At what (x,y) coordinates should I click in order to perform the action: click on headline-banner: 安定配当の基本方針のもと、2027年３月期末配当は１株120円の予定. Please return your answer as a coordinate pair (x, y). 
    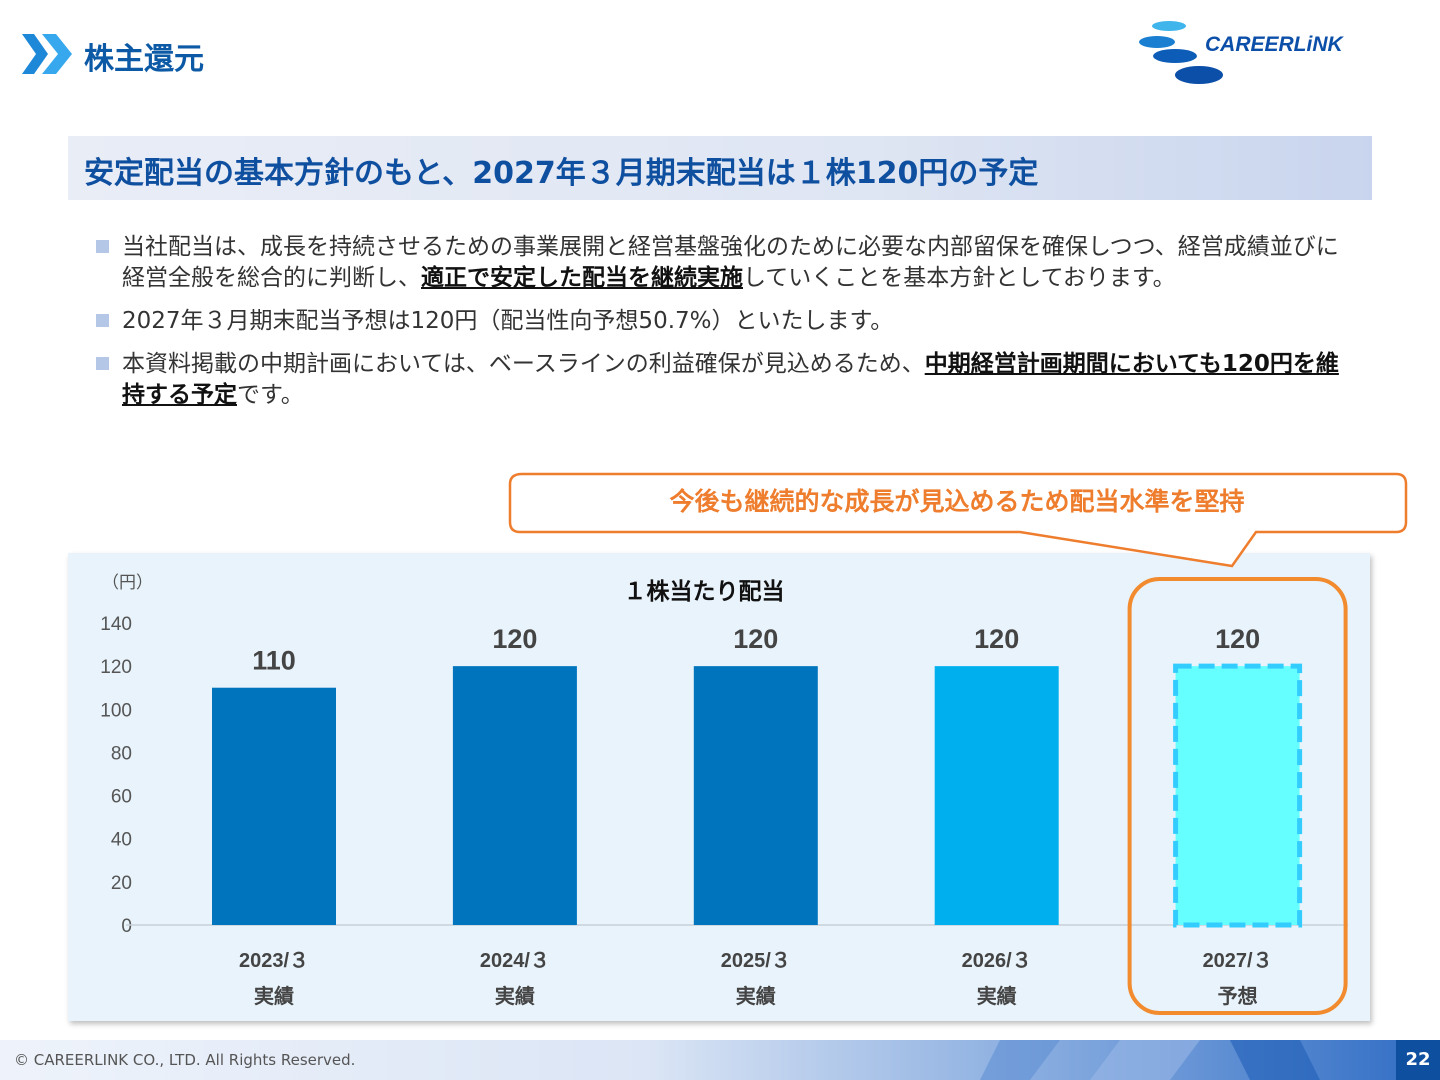
    Looking at the image, I should click on (720, 168).